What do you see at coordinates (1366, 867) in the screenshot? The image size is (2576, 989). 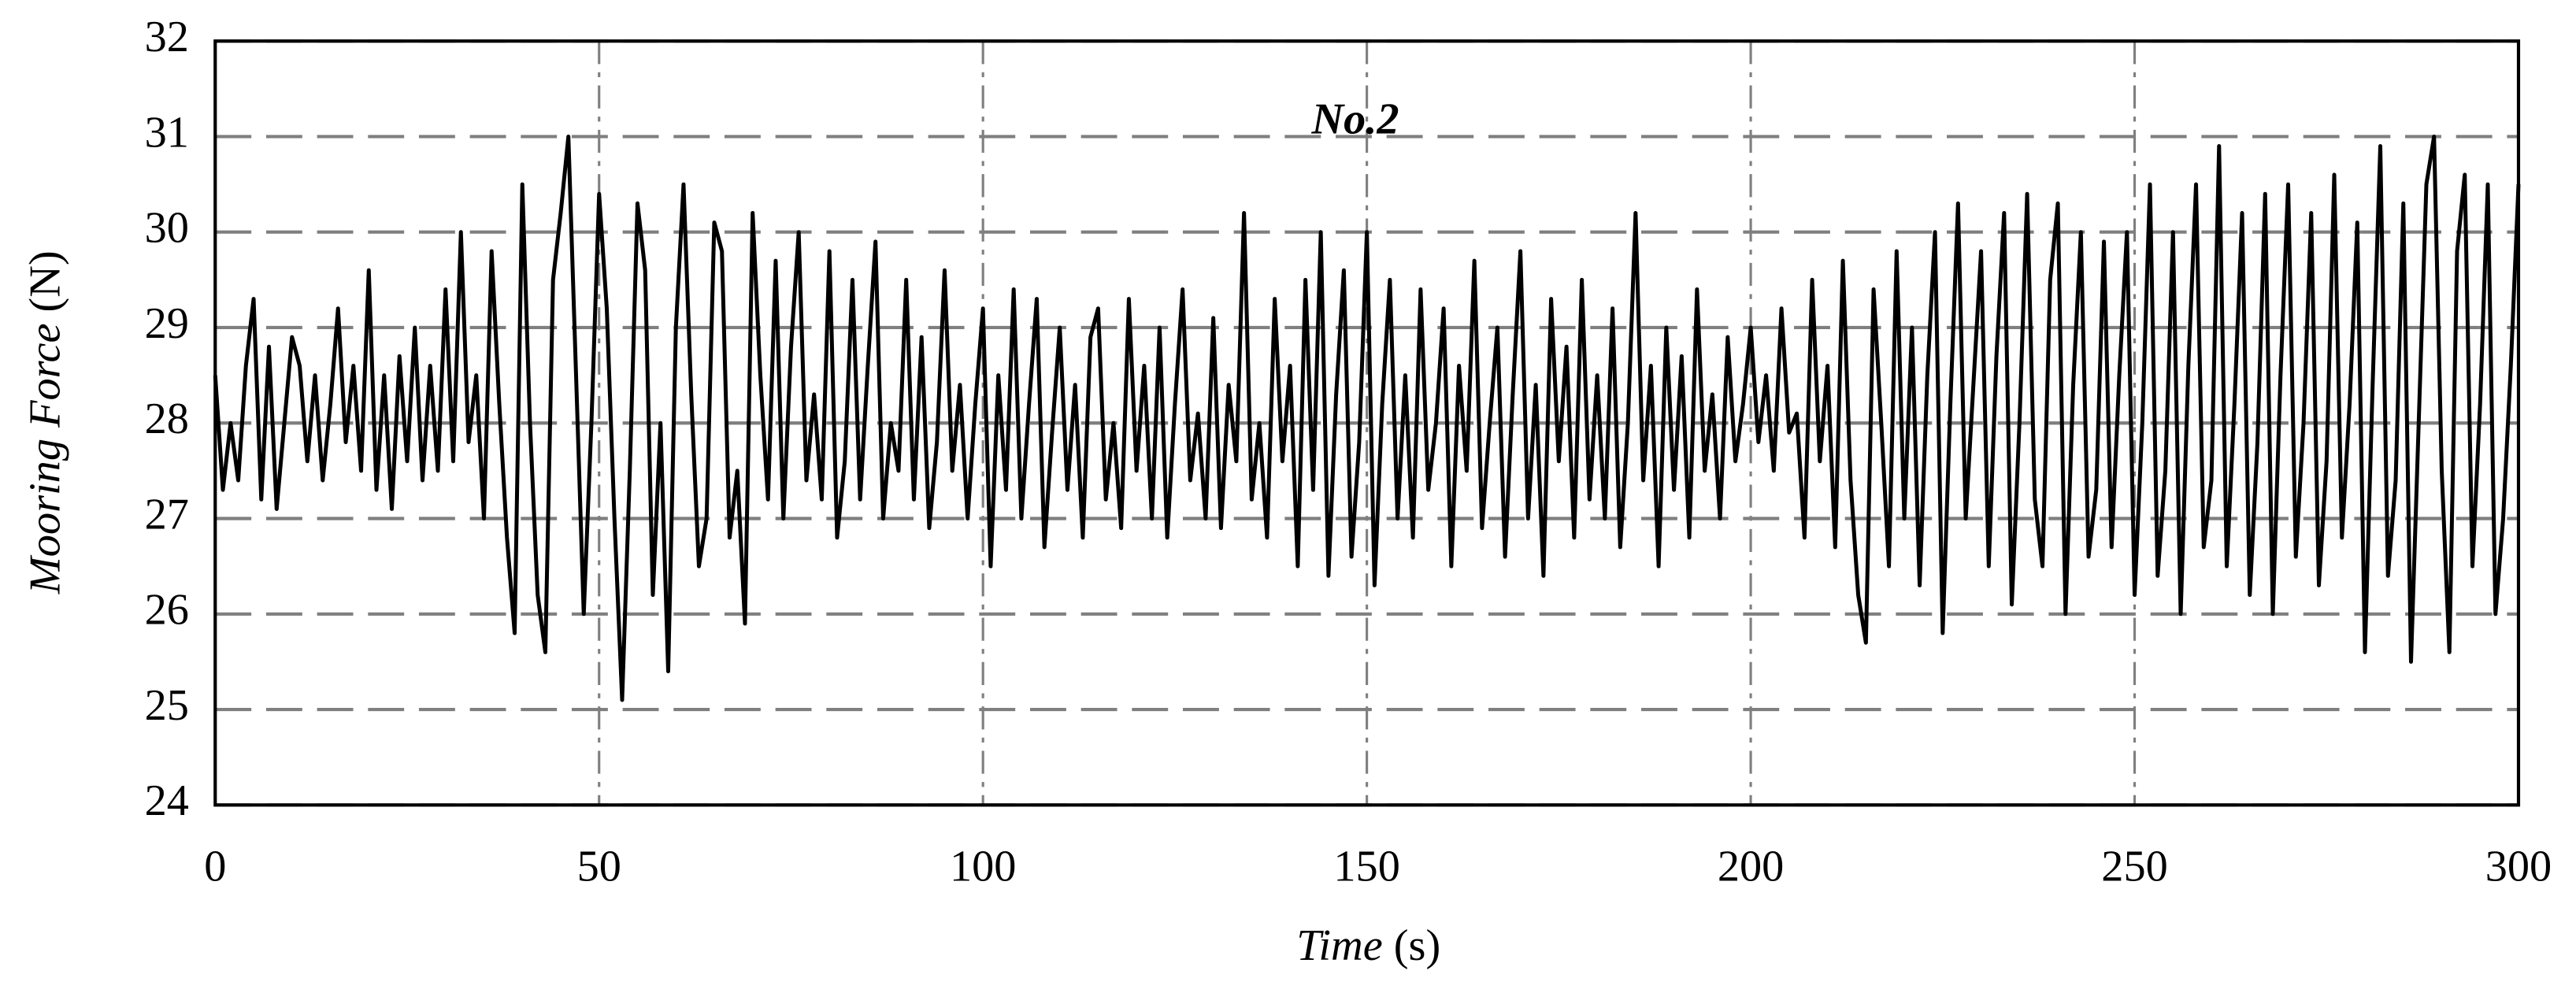 I see `x-tick-label: 150` at bounding box center [1366, 867].